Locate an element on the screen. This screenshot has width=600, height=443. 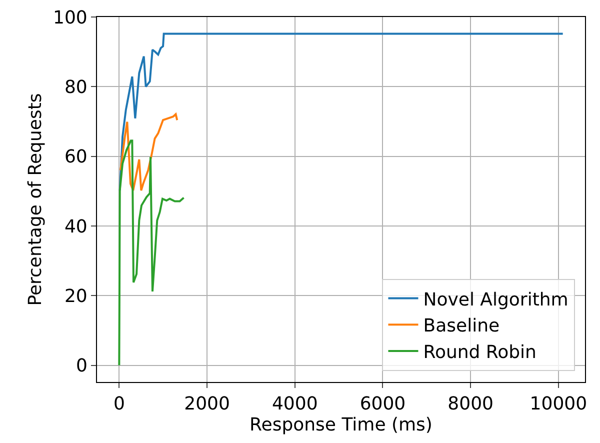
x-tick-label: 6000 is located at coordinates (383, 404).